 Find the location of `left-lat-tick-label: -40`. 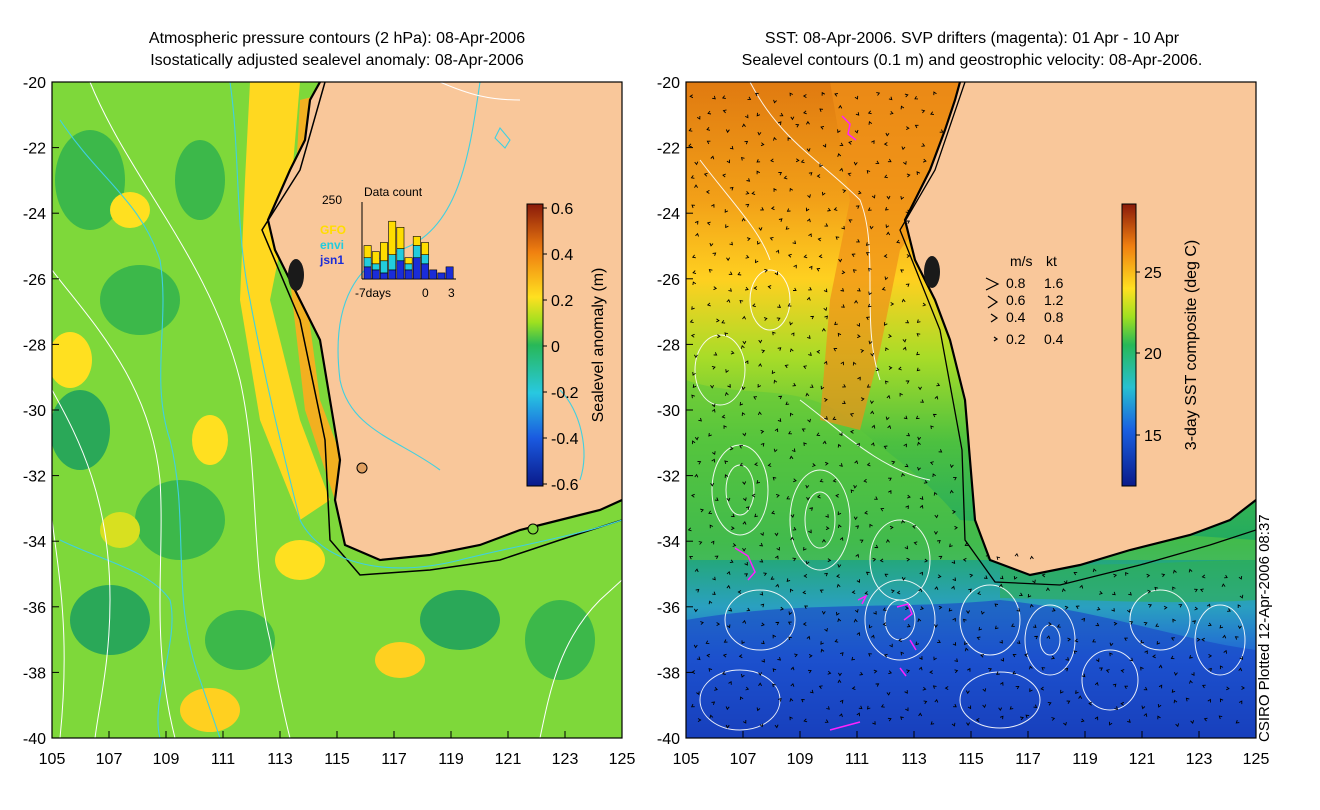

left-lat-tick-label: -40 is located at coordinates (34, 739).